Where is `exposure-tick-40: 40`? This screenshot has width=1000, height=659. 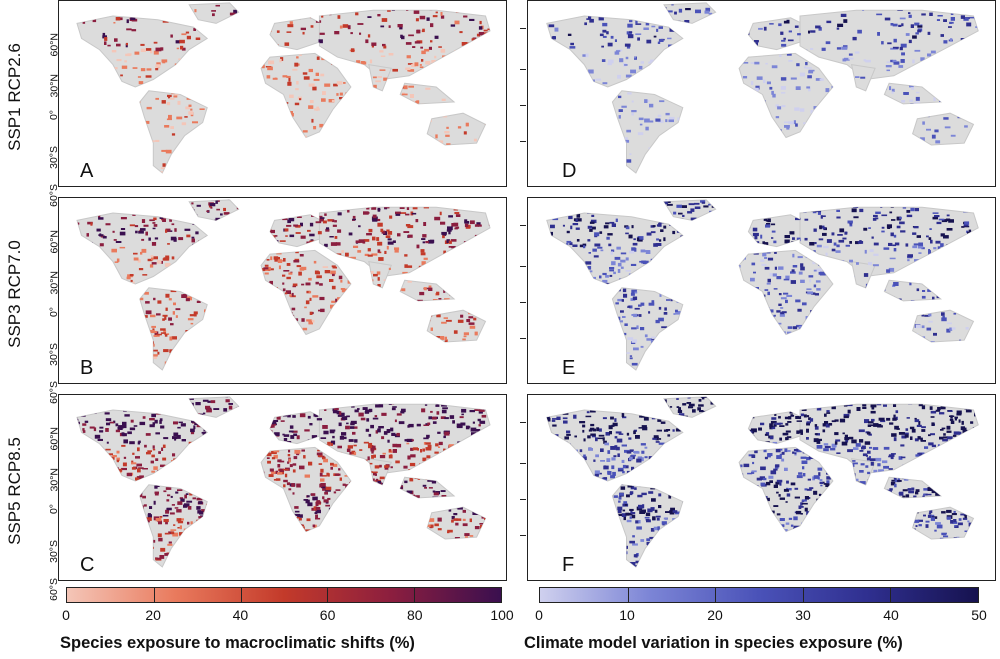 exposure-tick-40: 40 is located at coordinates (240, 615).